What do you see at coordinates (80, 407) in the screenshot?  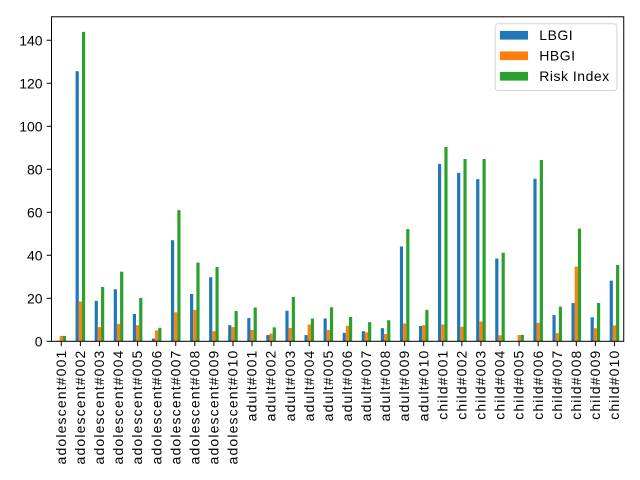 I see `svg-text: adolescent#002` at bounding box center [80, 407].